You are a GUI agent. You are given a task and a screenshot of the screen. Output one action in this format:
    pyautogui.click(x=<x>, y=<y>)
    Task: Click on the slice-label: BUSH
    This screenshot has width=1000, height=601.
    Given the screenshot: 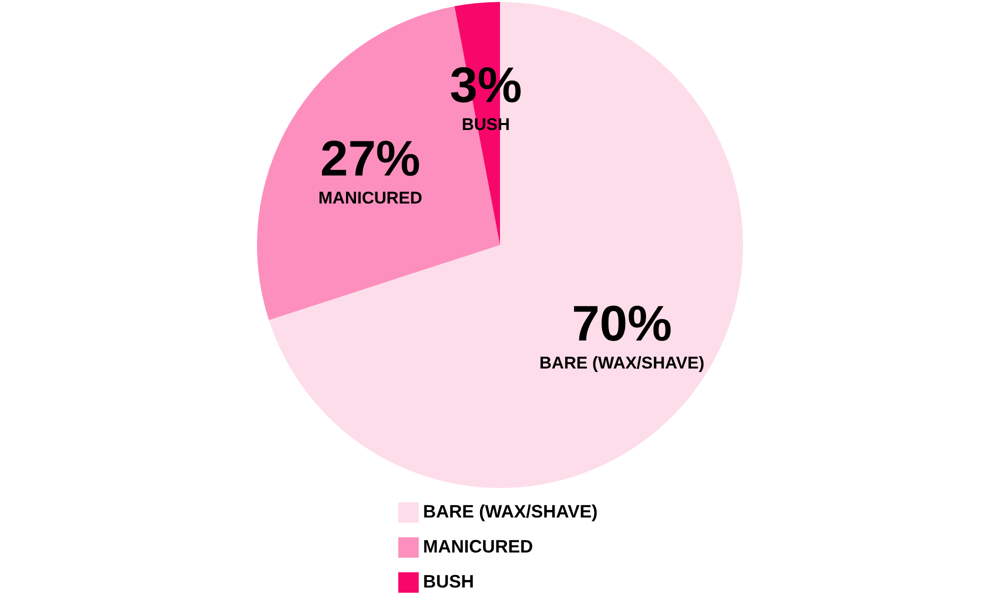 What is the action you would take?
    pyautogui.click(x=486, y=124)
    